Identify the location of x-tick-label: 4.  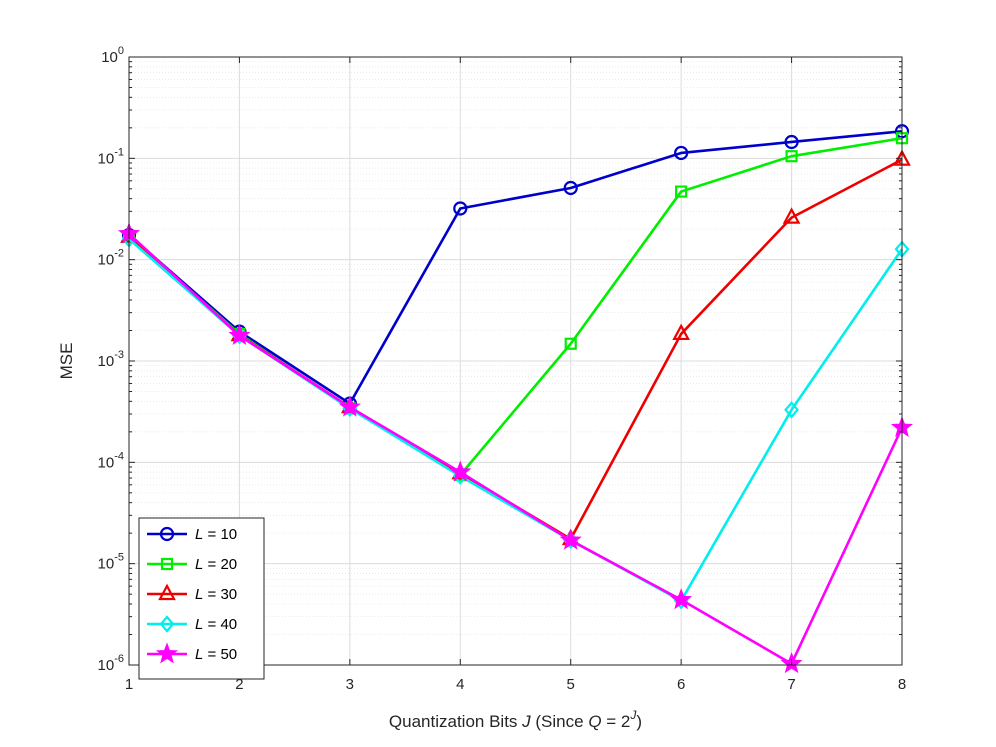
(460, 684).